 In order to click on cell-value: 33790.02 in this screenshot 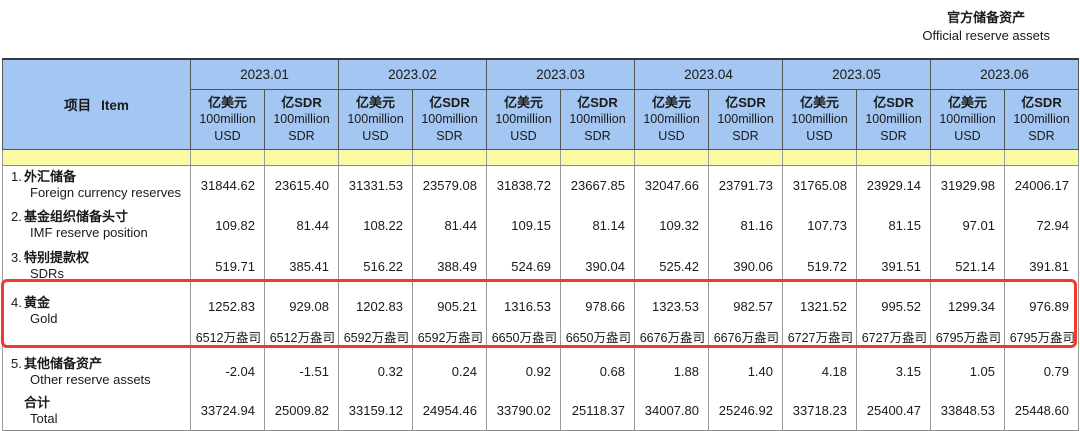, I will do `click(523, 411)`.